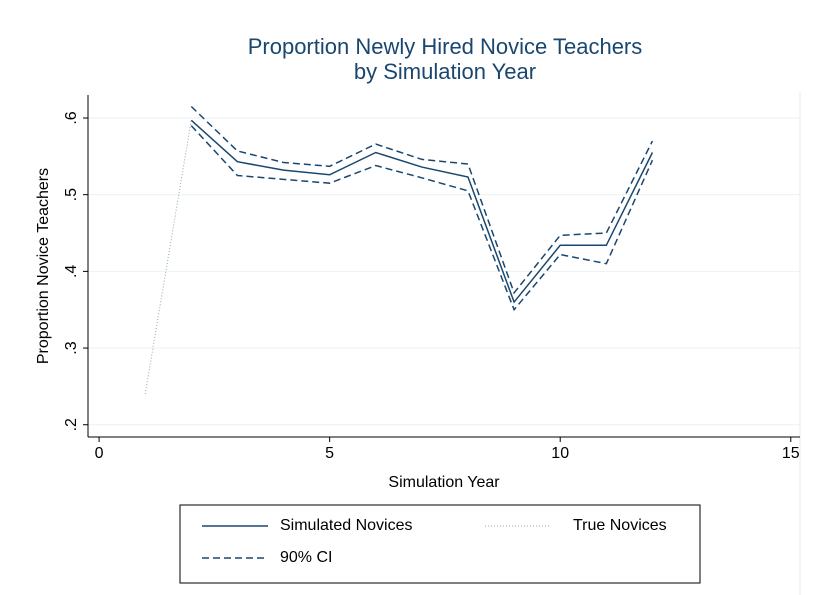 The width and height of the screenshot is (814, 595). Describe the element at coordinates (791, 453) in the screenshot. I see `x-tick-label: 15` at that location.